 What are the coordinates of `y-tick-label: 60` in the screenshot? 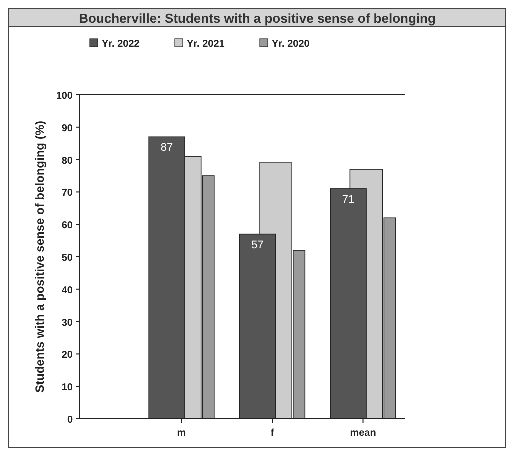 It's located at (68, 226).